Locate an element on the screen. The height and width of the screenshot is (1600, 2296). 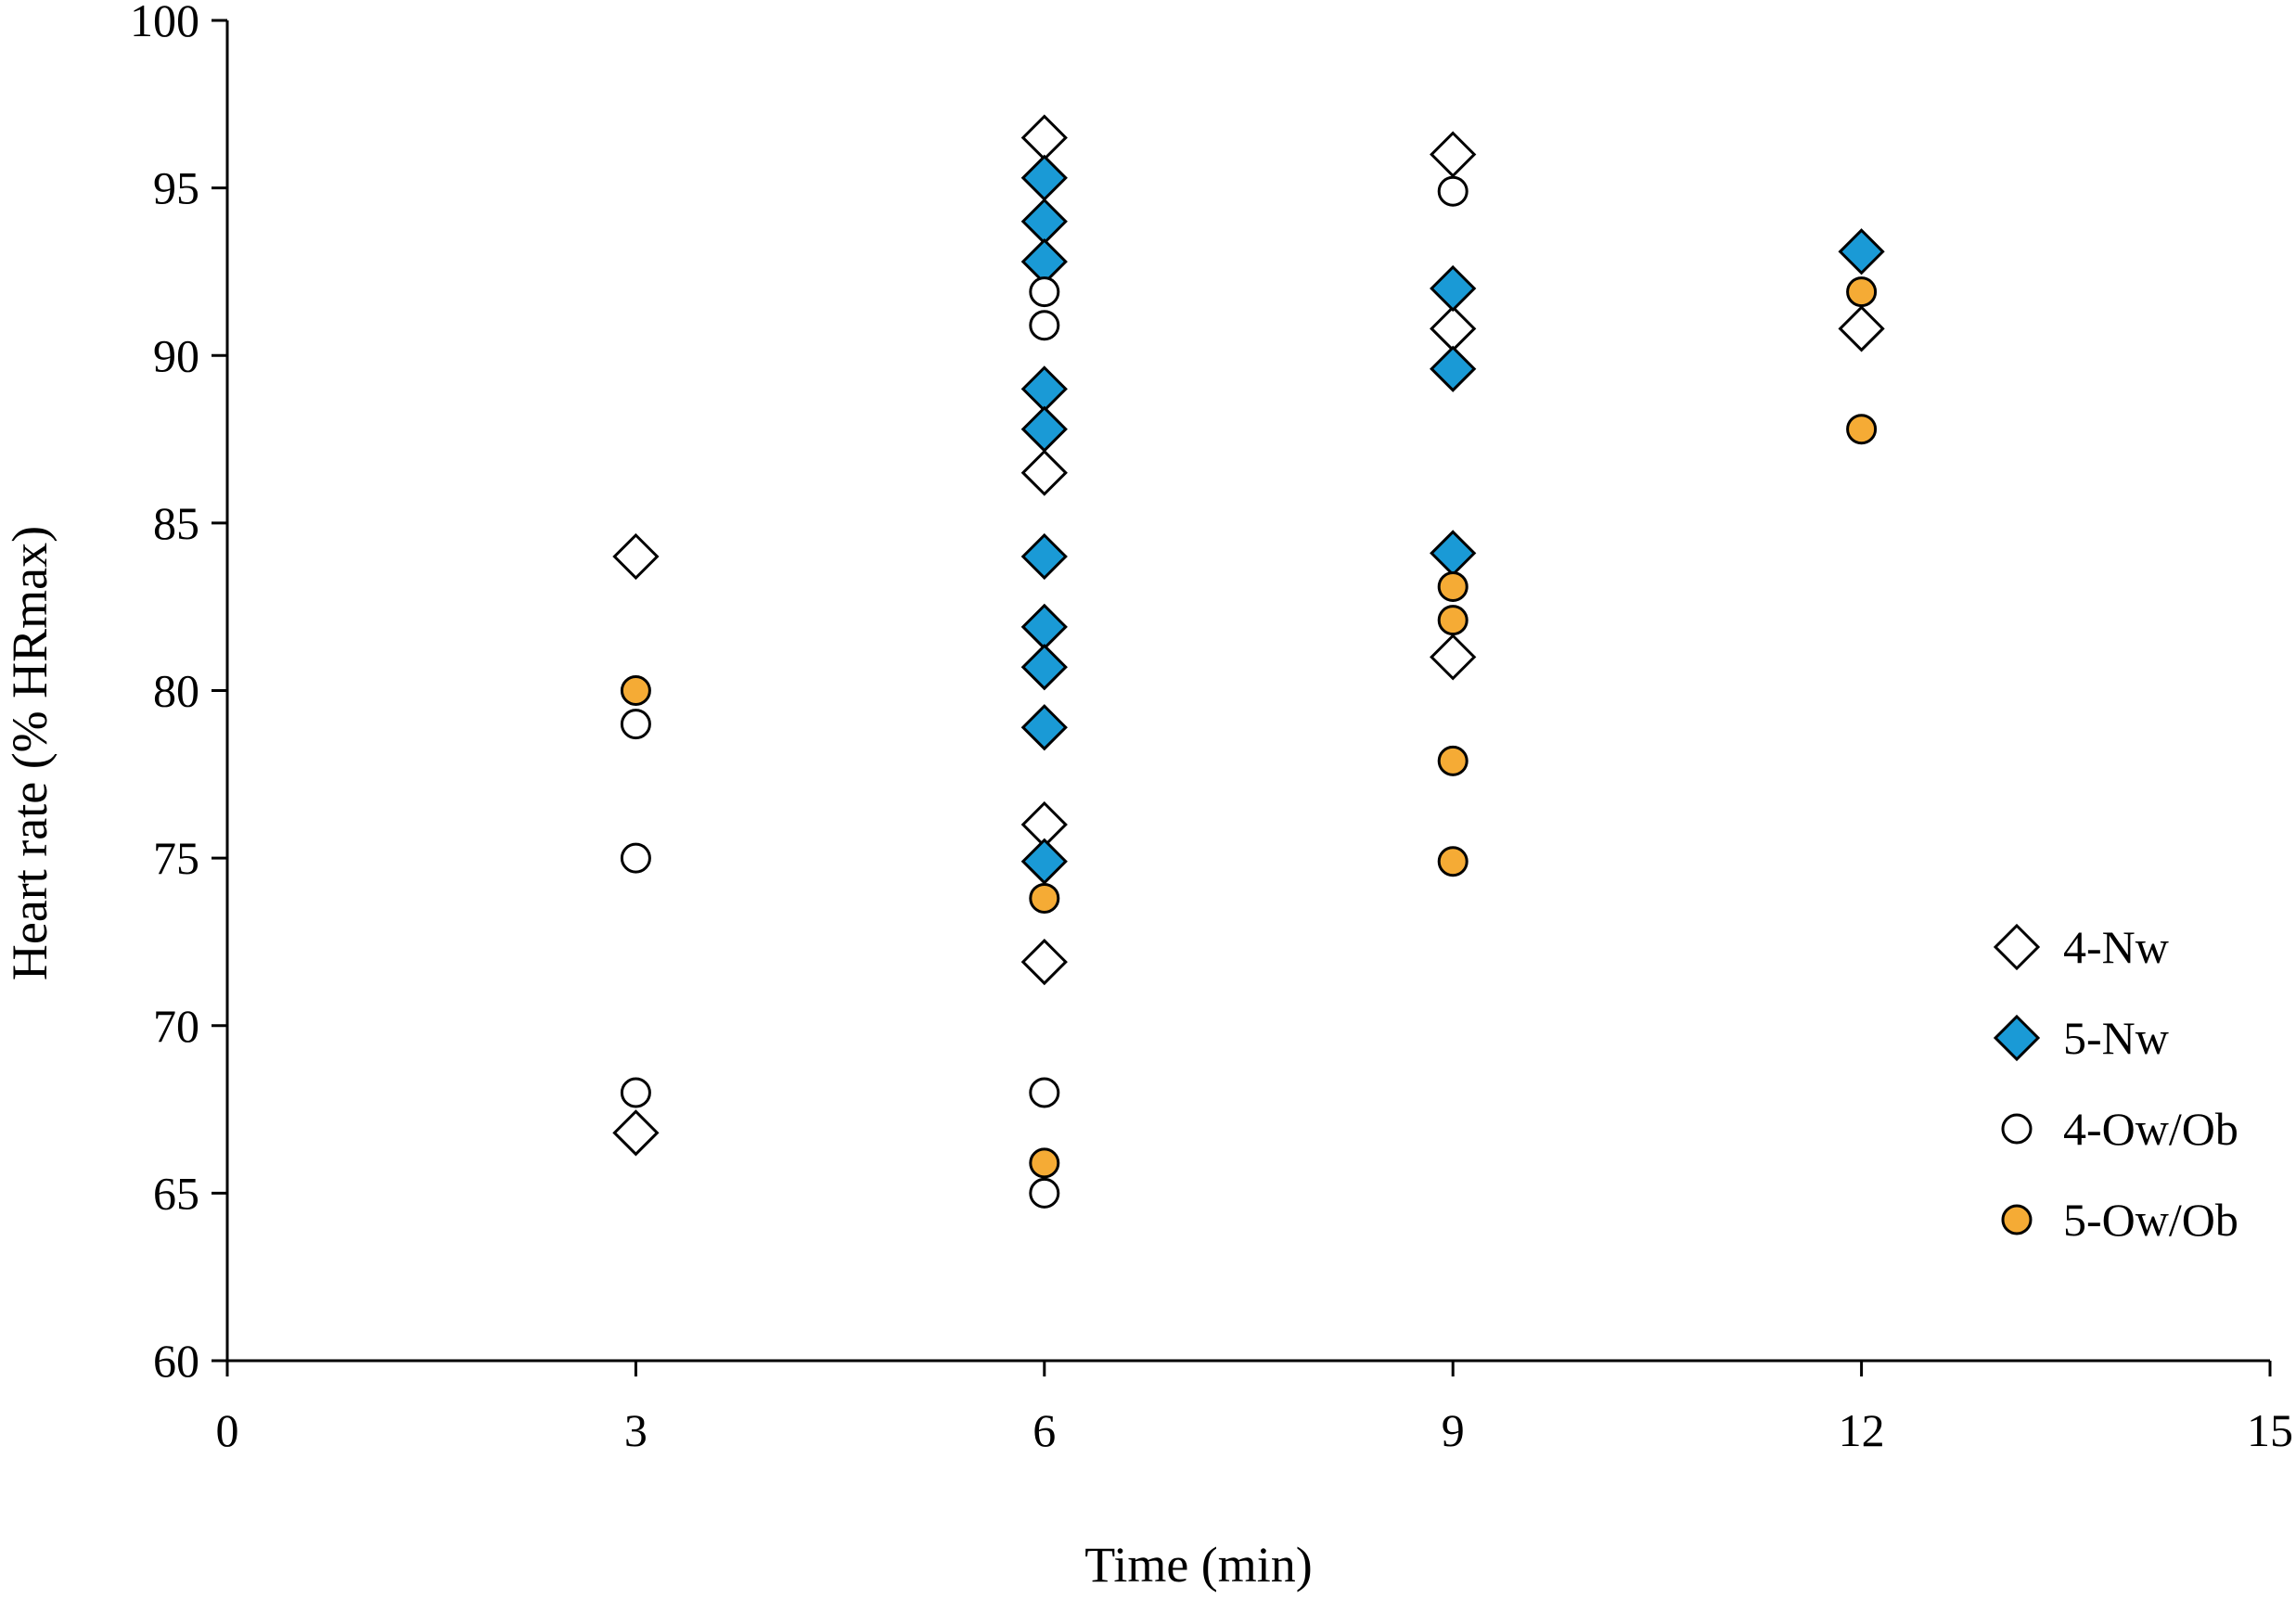
x-tick-label: 15 is located at coordinates (2270, 1430).